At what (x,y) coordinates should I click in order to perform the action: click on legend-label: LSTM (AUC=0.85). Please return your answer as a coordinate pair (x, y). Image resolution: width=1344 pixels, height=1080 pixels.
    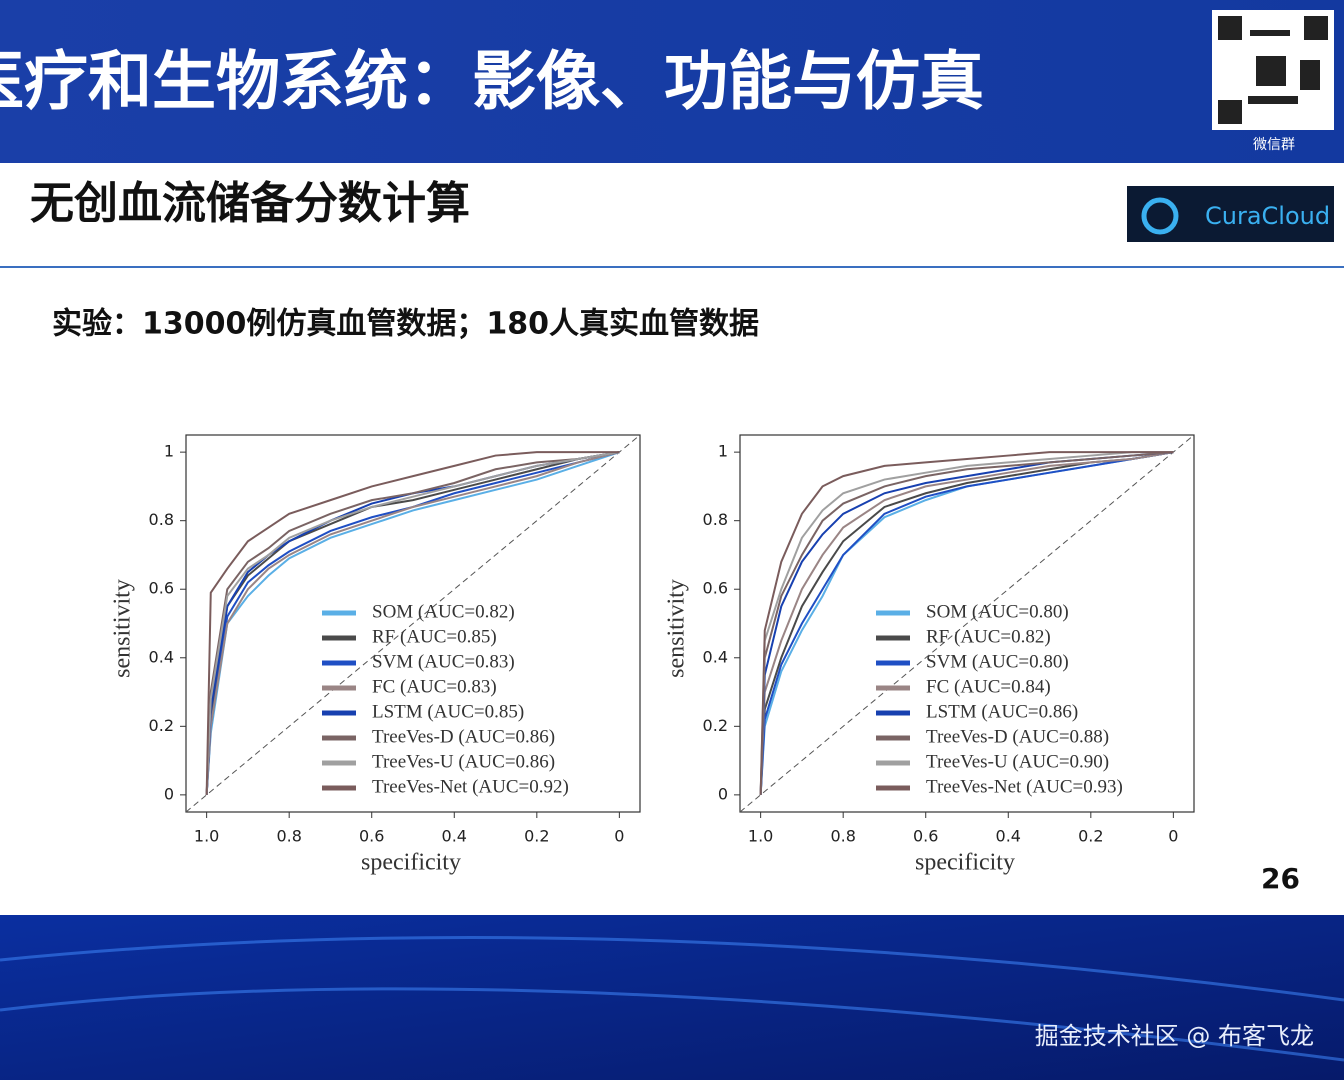
    Looking at the image, I should click on (448, 711).